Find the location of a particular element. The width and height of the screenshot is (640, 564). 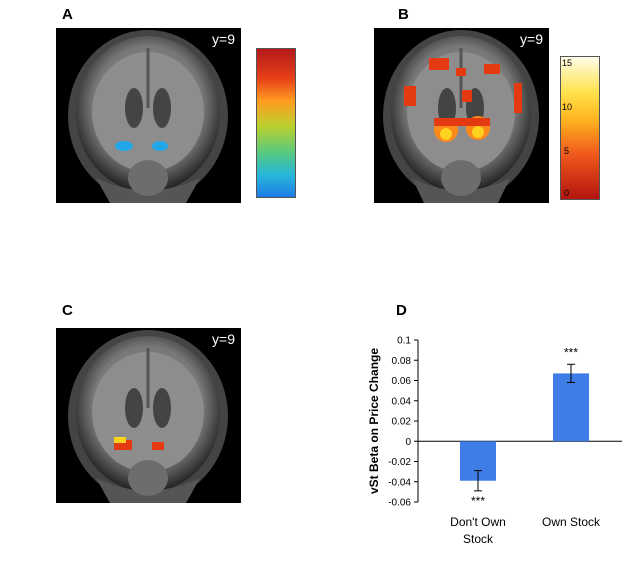

panel-c-brain-image: y=9 is located at coordinates (148, 415).